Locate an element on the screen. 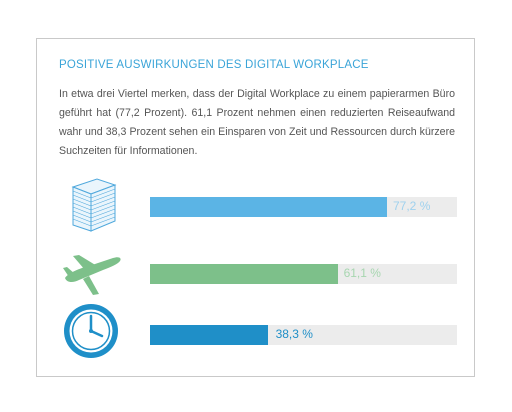 This screenshot has width=512, height=412. airplane-icon is located at coordinates (92, 275).